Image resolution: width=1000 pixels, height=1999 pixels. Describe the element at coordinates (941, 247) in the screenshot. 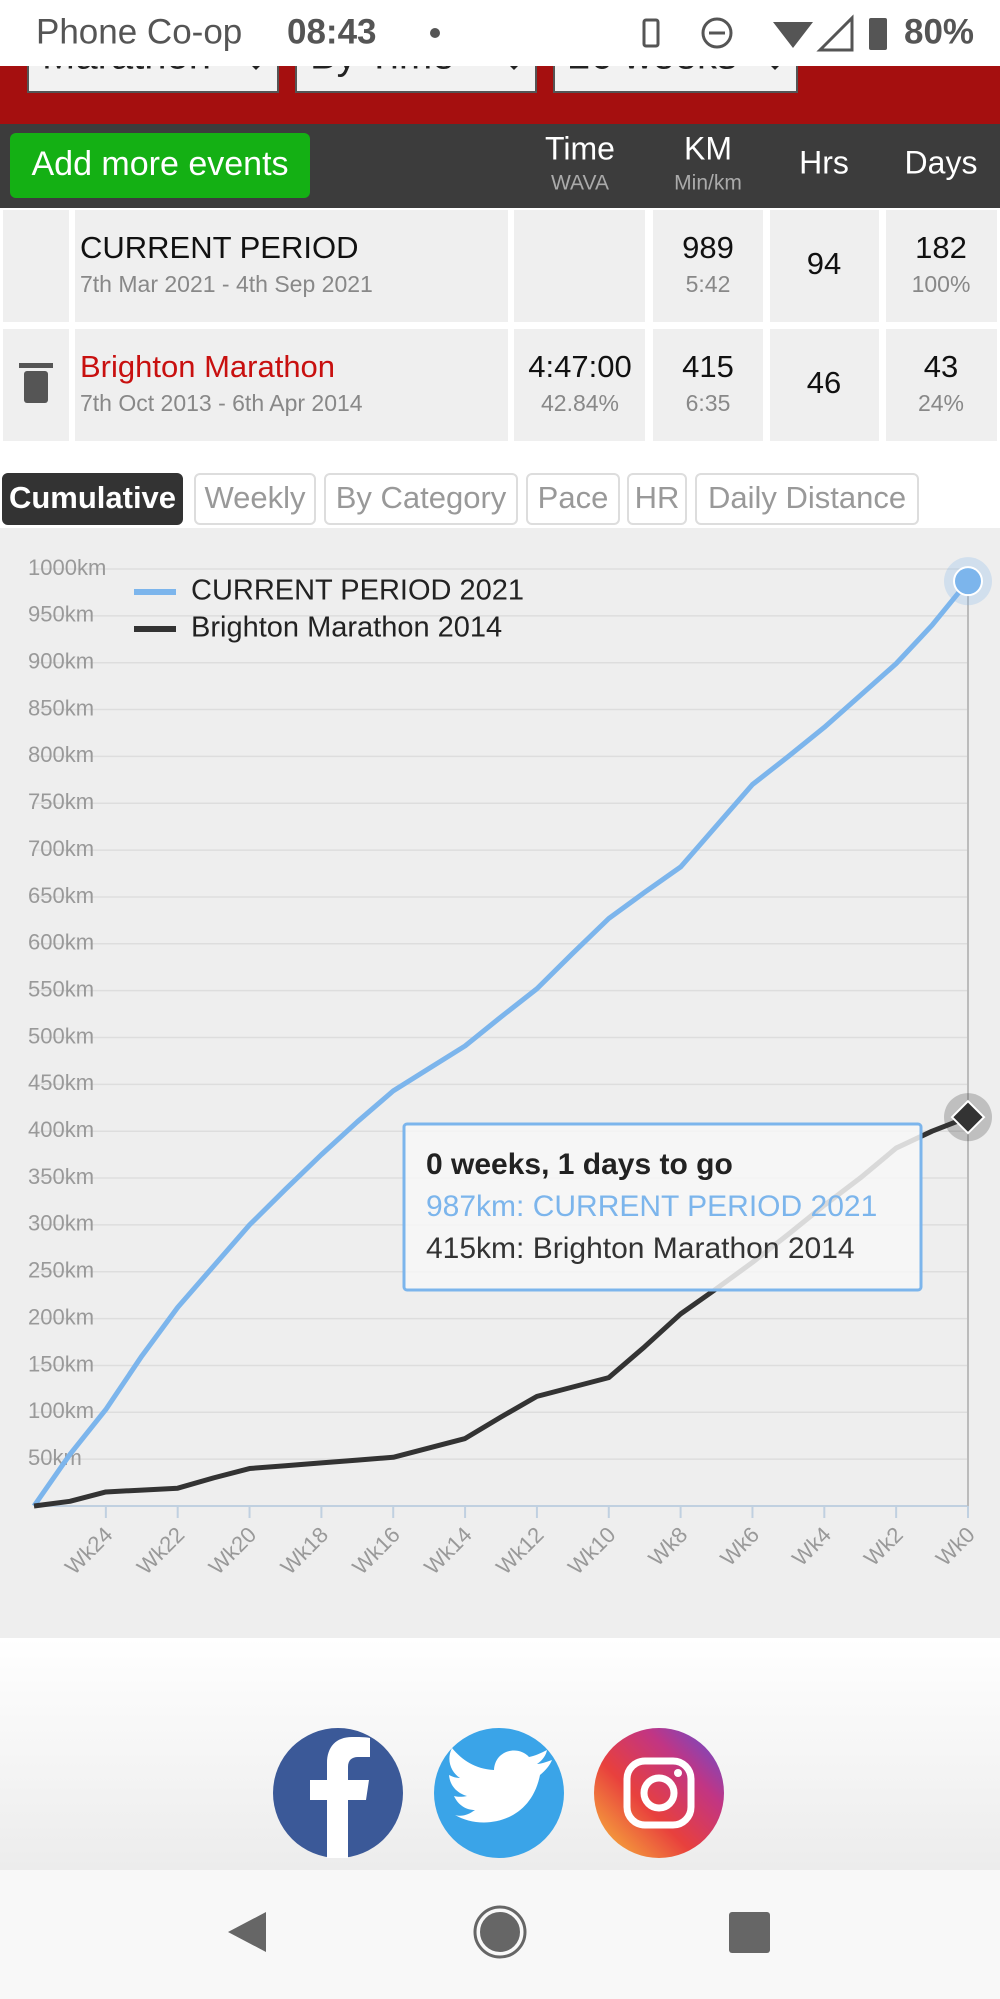

I see `cell-days: 182` at that location.